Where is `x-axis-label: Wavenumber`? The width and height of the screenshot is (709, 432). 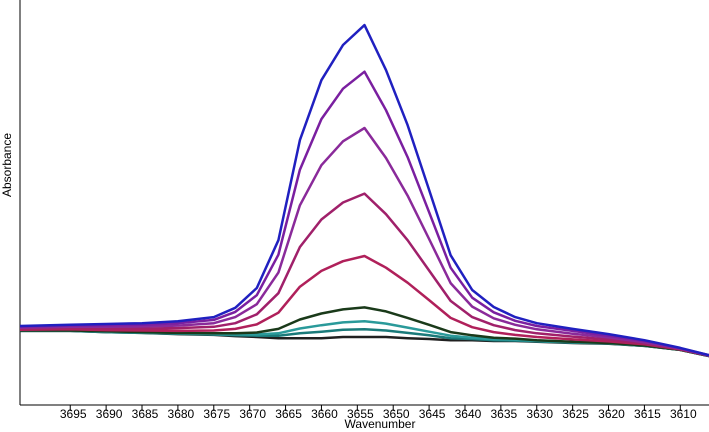
x-axis-label: Wavenumber is located at coordinates (380, 424).